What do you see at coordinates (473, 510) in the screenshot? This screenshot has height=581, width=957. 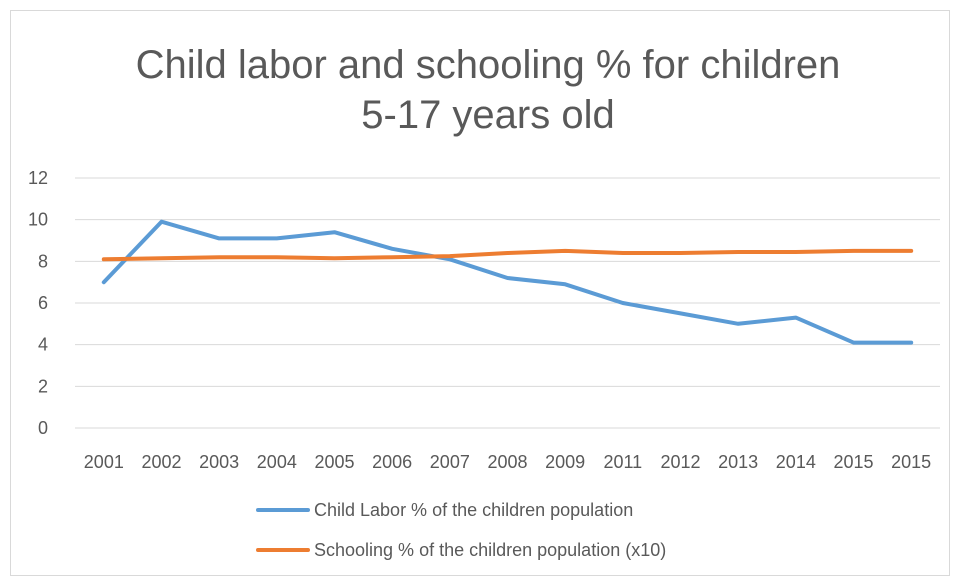 I see `legend-label-0: Child Labor % of the children population` at bounding box center [473, 510].